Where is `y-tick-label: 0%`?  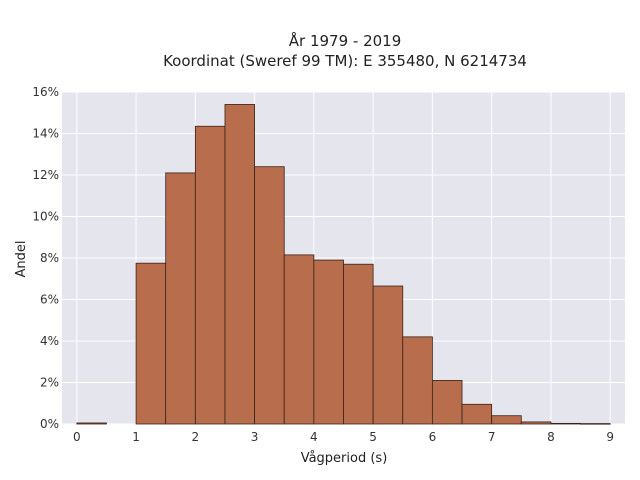
y-tick-label: 0% is located at coordinates (49, 424).